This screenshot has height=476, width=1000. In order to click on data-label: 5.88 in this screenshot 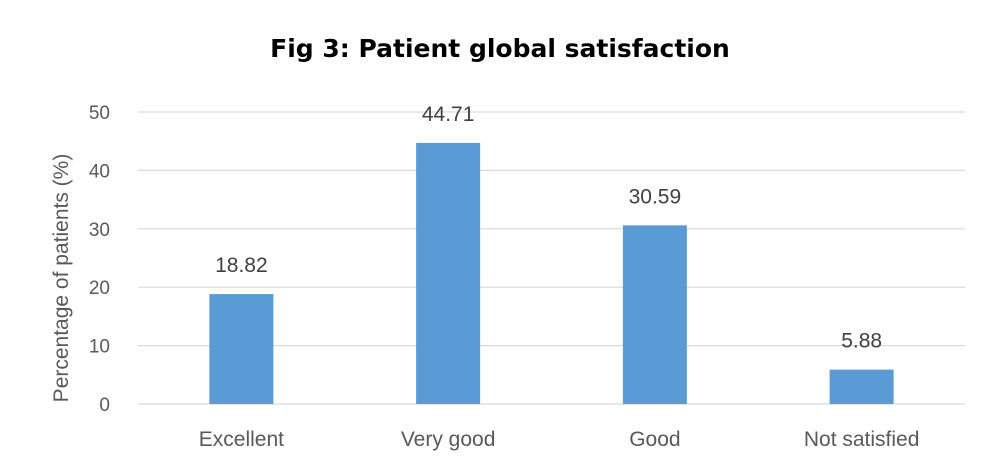, I will do `click(861, 341)`.